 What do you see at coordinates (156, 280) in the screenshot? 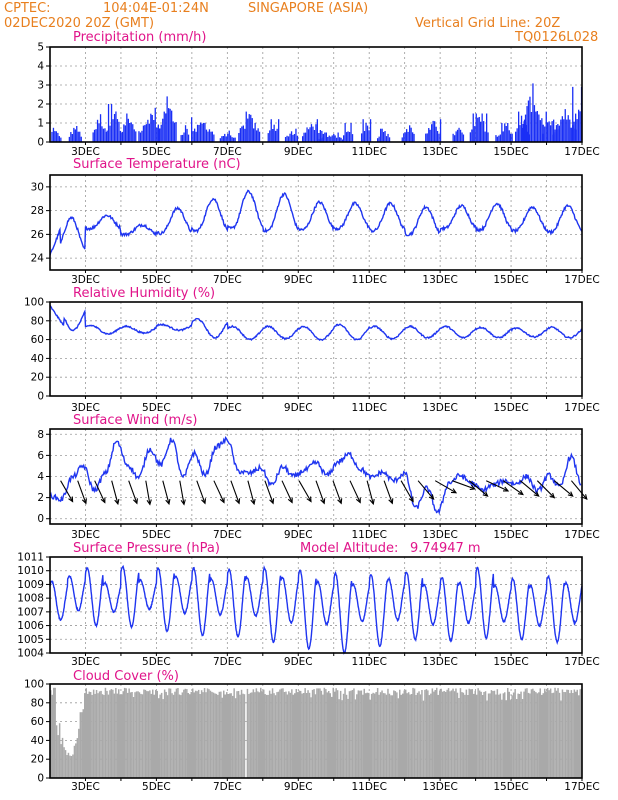
I see `temperature-xtick-label: 5DEC` at bounding box center [156, 280].